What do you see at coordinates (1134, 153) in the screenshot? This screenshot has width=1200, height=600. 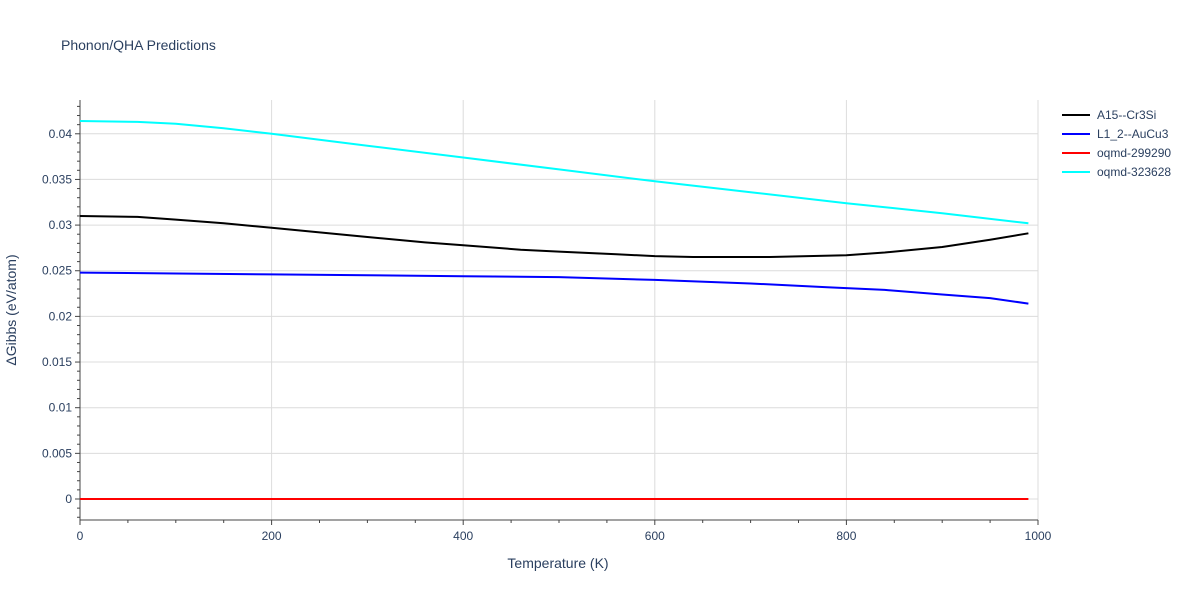 I see `legend-label: oqmd-299290` at bounding box center [1134, 153].